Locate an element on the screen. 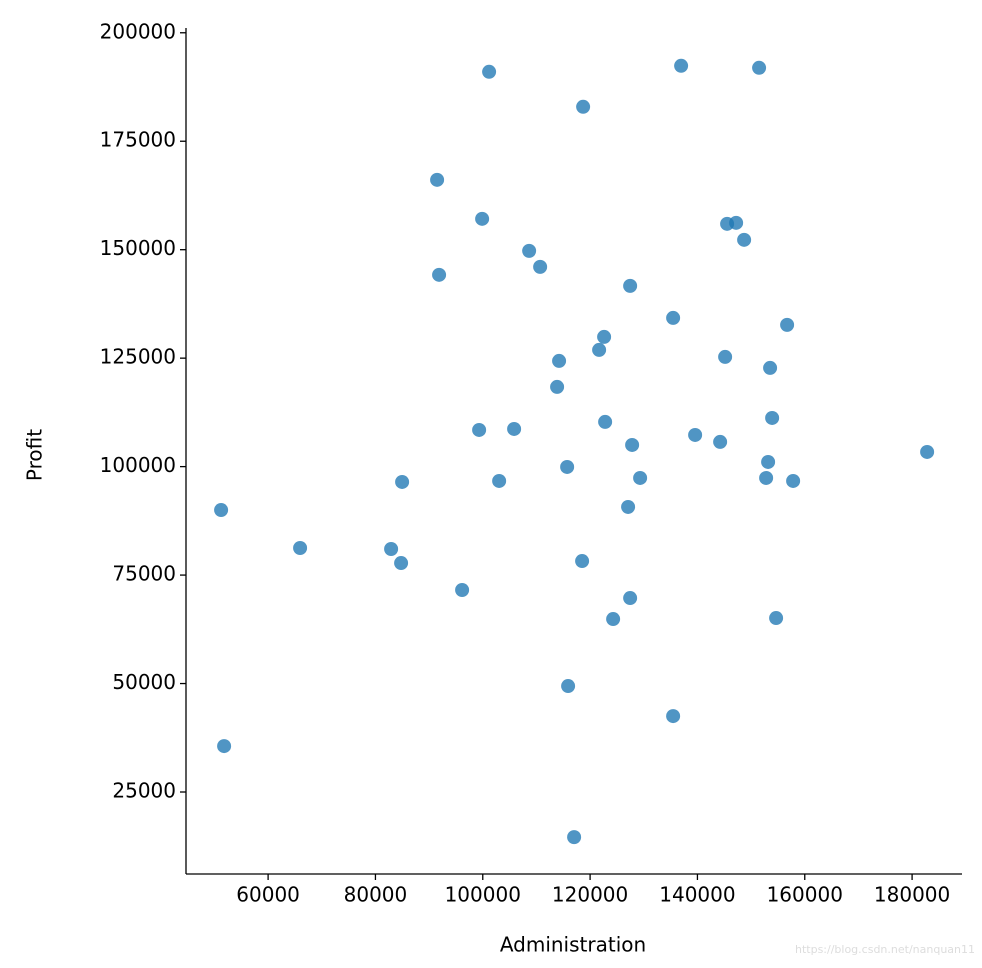  y-tick-label: 75000 is located at coordinates (144, 574).